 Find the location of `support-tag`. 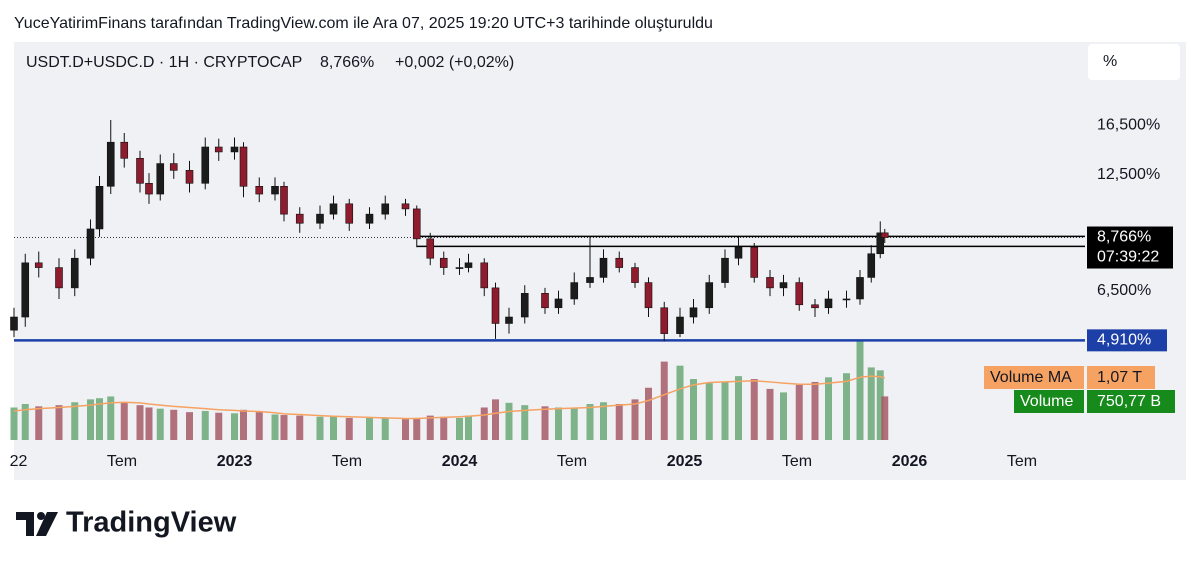

support-tag is located at coordinates (1127, 340).